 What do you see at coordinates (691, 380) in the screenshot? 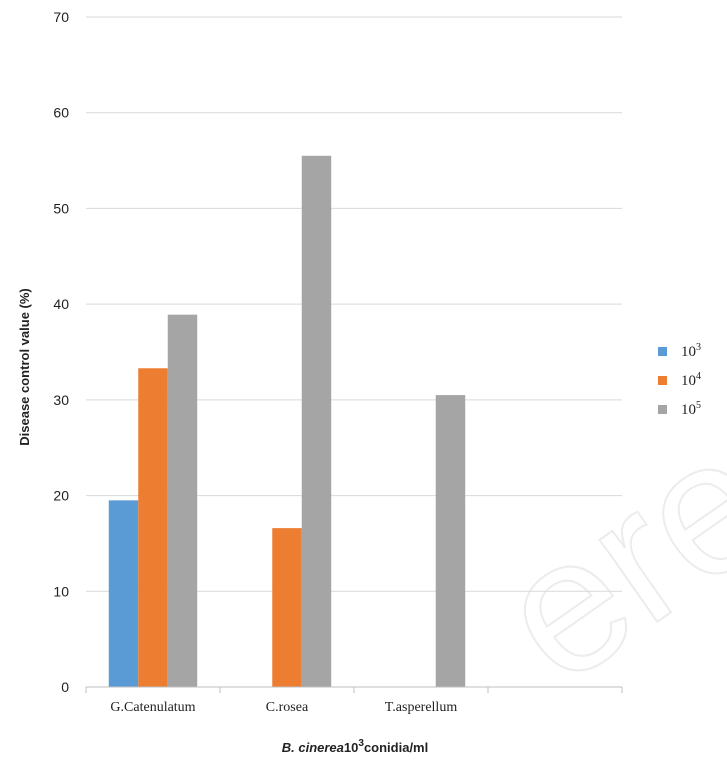
I see `legend-label: 104` at bounding box center [691, 380].